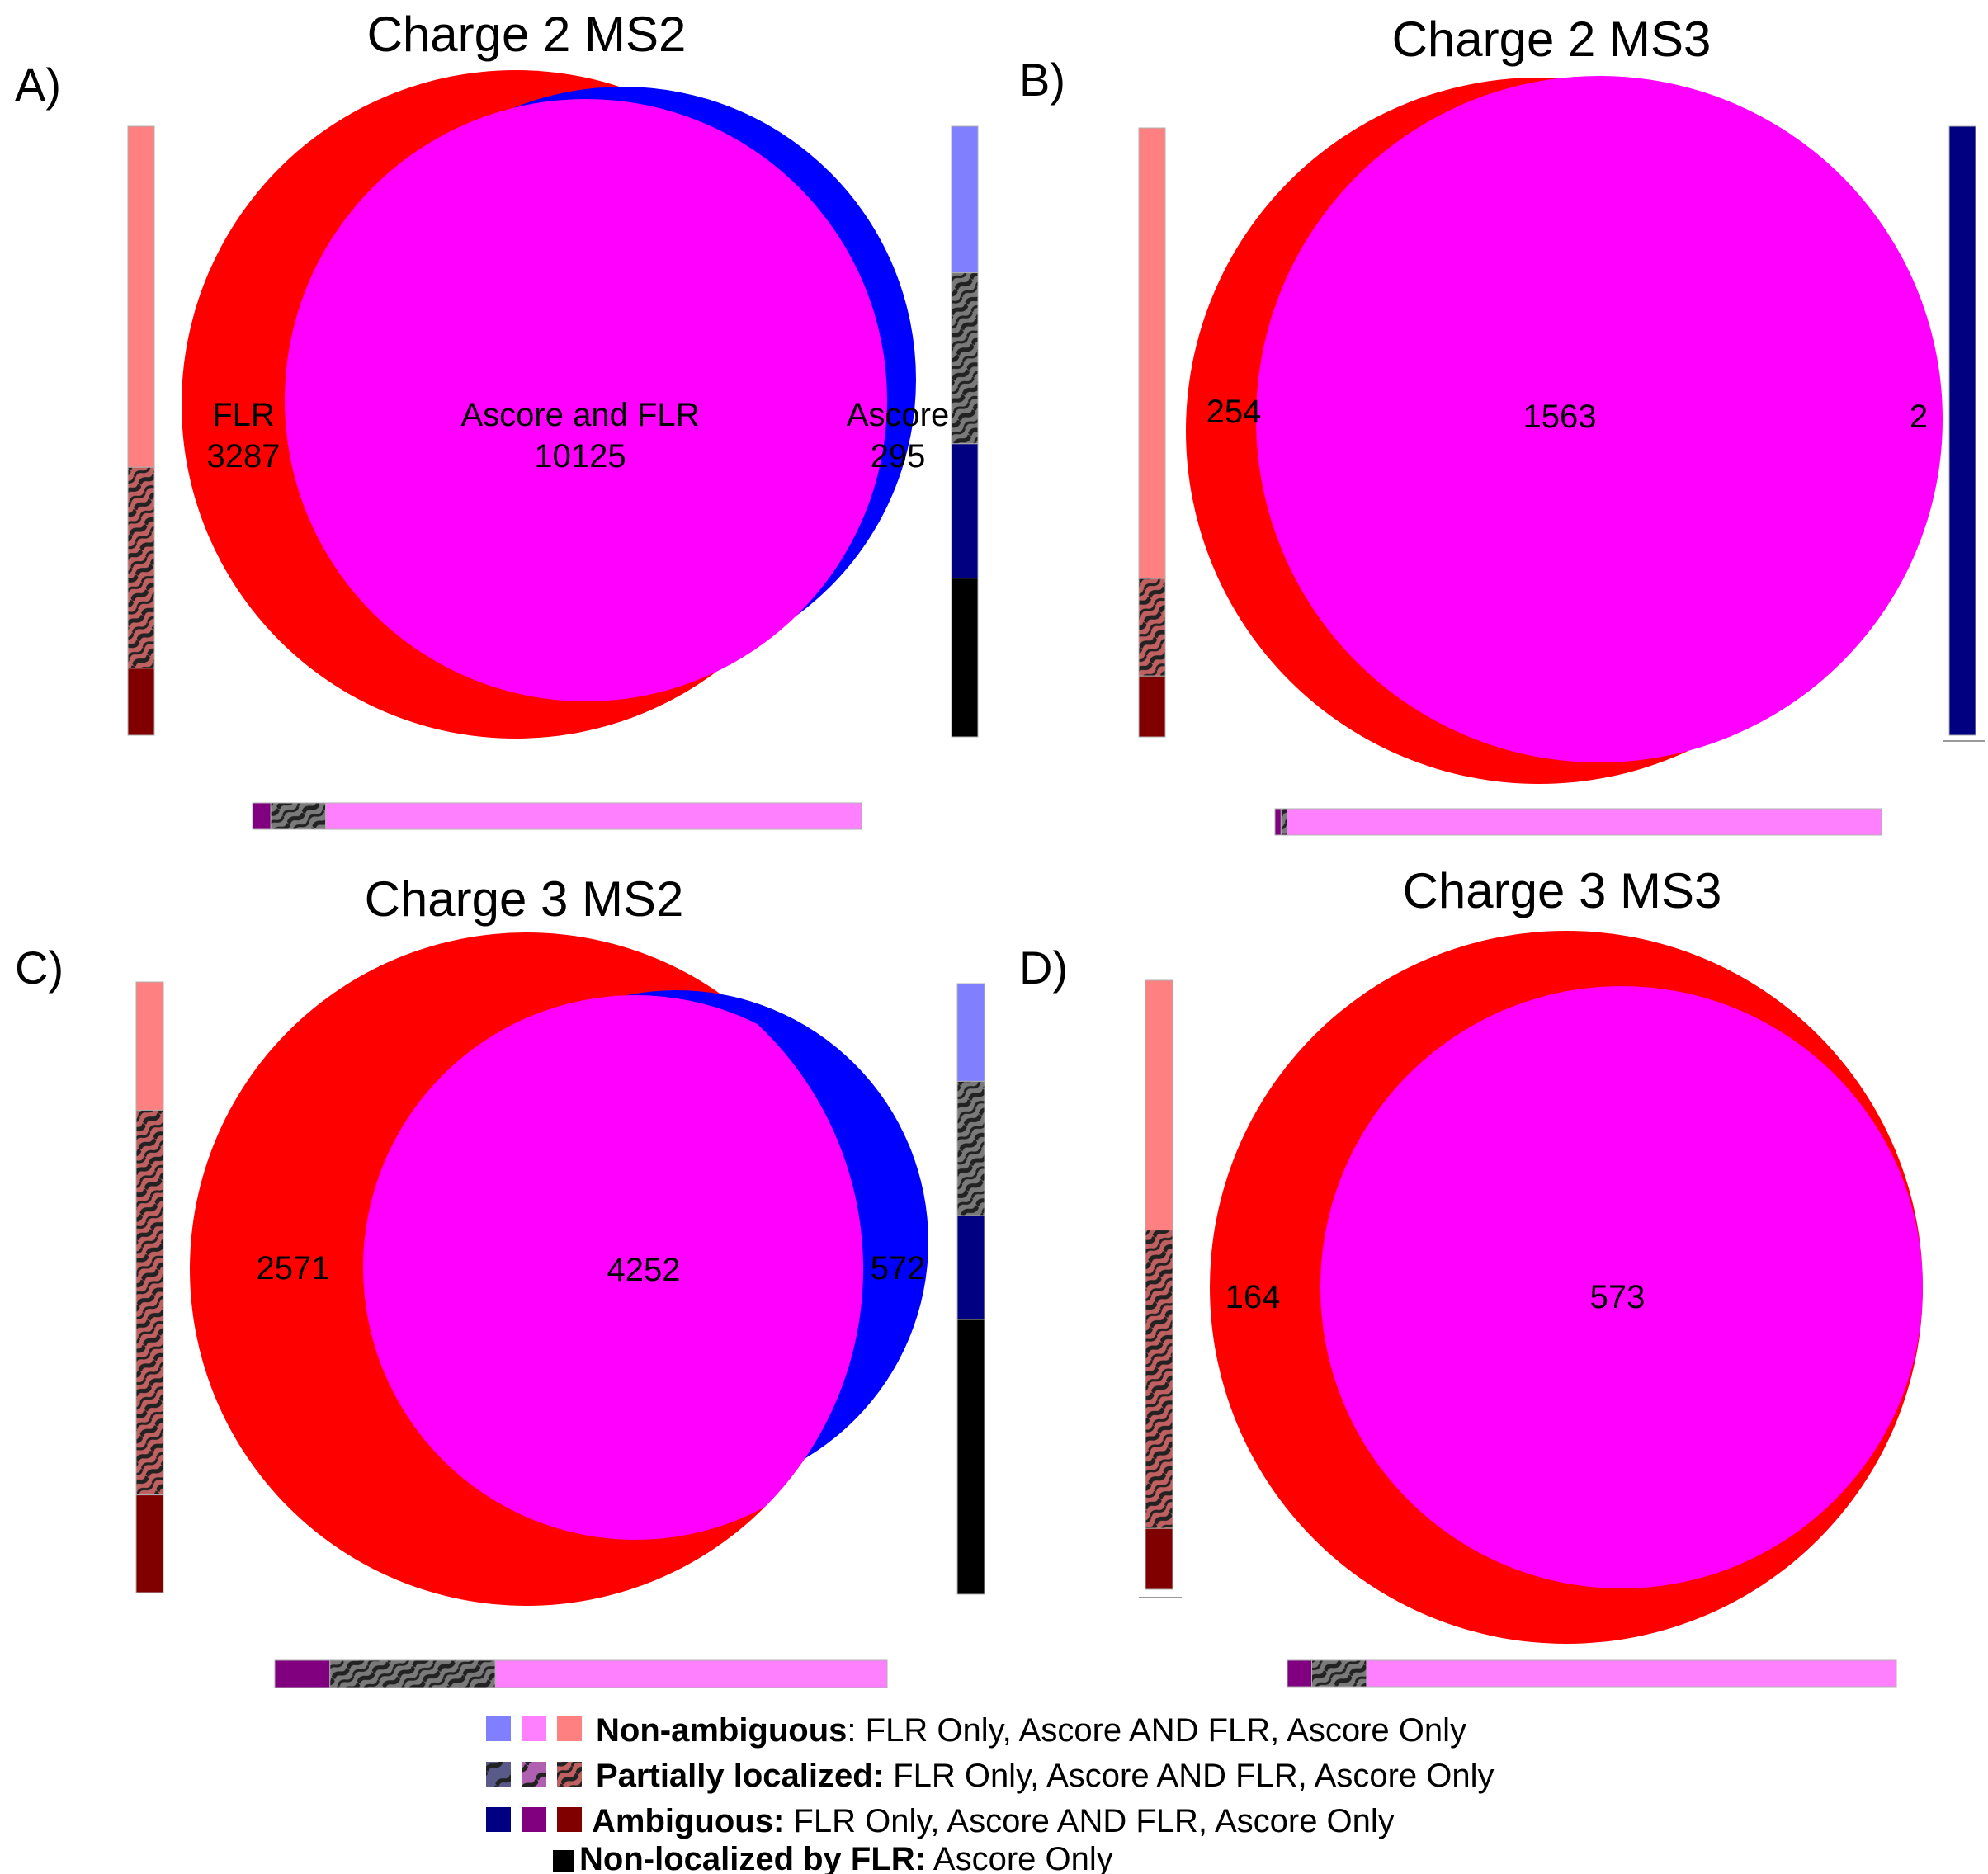 This screenshot has width=1988, height=1874. What do you see at coordinates (1253, 1297) in the screenshot?
I see `flr-count: 164` at bounding box center [1253, 1297].